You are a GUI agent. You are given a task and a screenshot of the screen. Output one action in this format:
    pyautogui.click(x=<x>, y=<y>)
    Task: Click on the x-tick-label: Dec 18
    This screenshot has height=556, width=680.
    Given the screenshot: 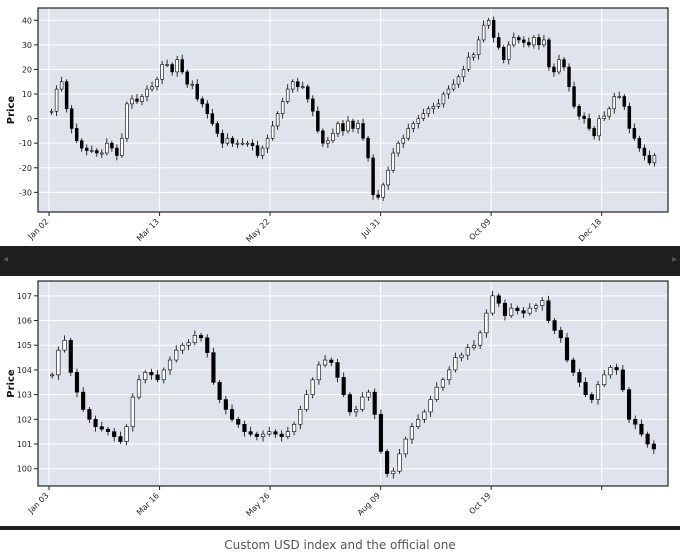 What is the action you would take?
    pyautogui.click(x=590, y=230)
    